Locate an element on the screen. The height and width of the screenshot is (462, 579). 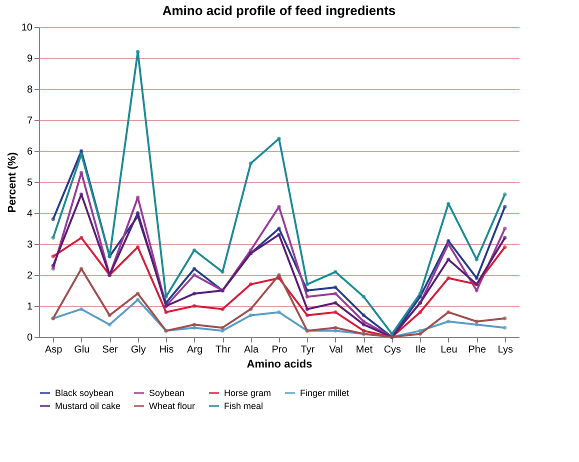
legend-label: Horse gram is located at coordinates (248, 393).